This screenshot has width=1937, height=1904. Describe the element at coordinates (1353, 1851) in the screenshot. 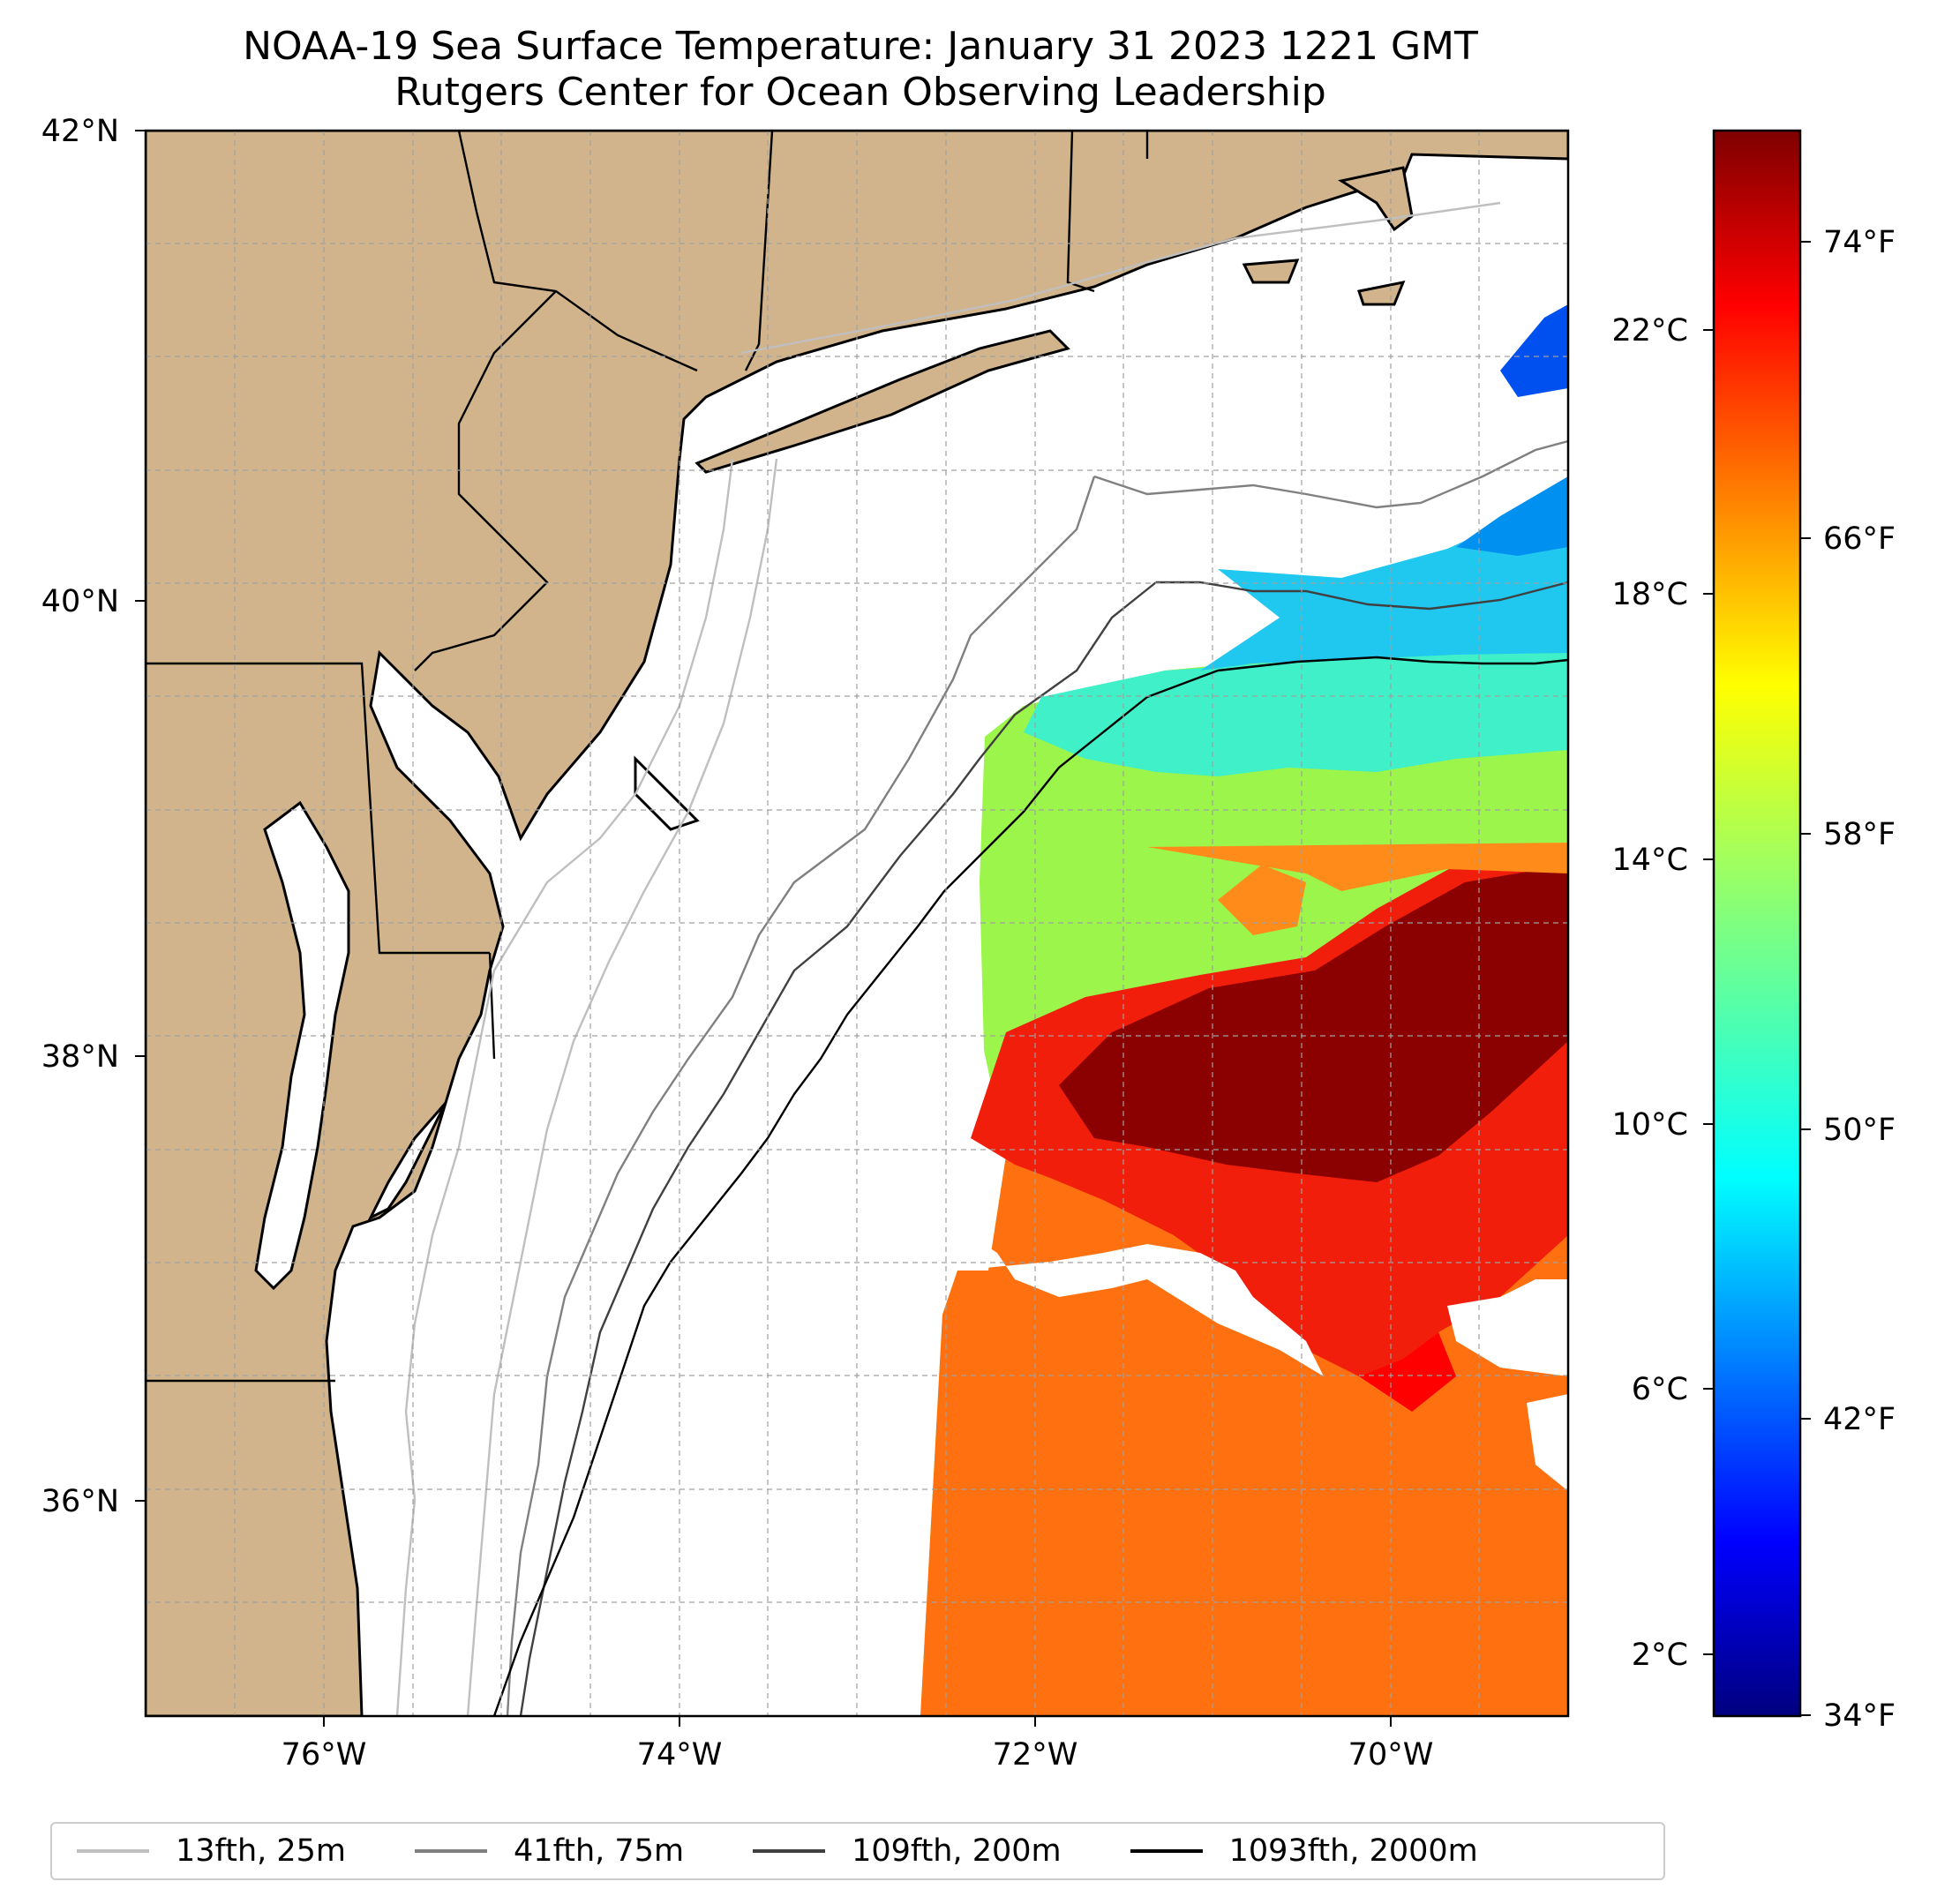

I see `legend-label: 1093fth, 2000m` at that location.